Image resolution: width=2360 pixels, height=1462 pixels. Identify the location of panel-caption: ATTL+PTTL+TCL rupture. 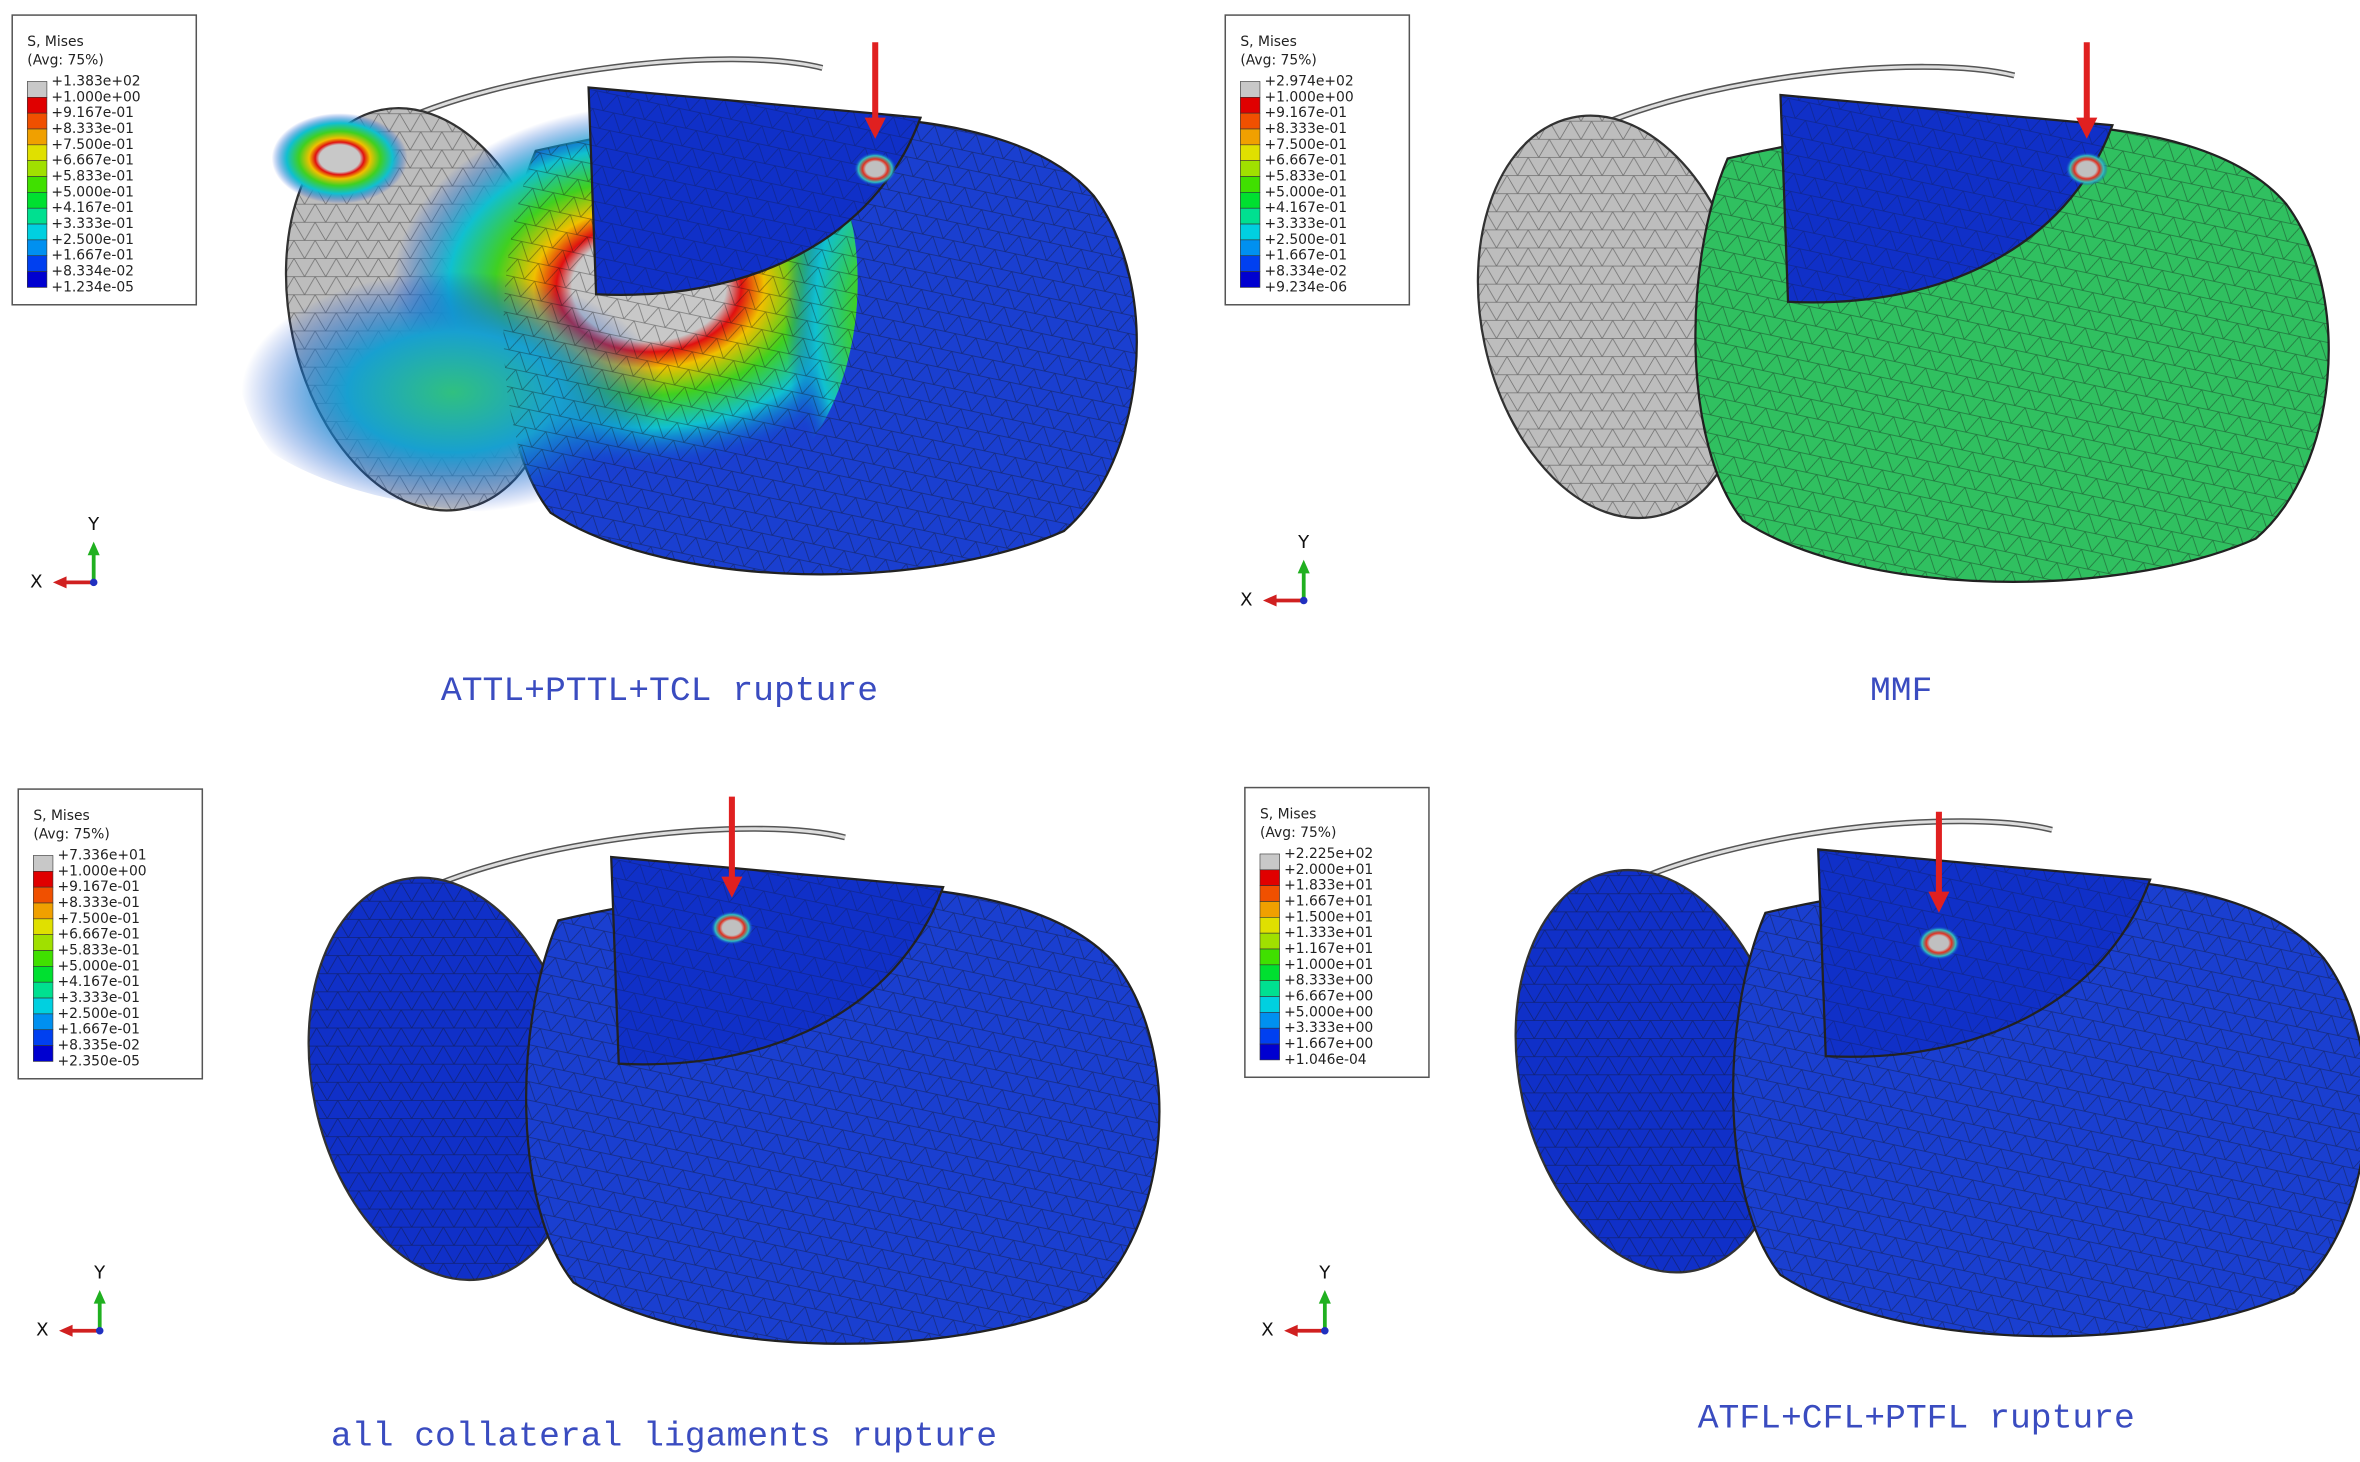
(659, 691).